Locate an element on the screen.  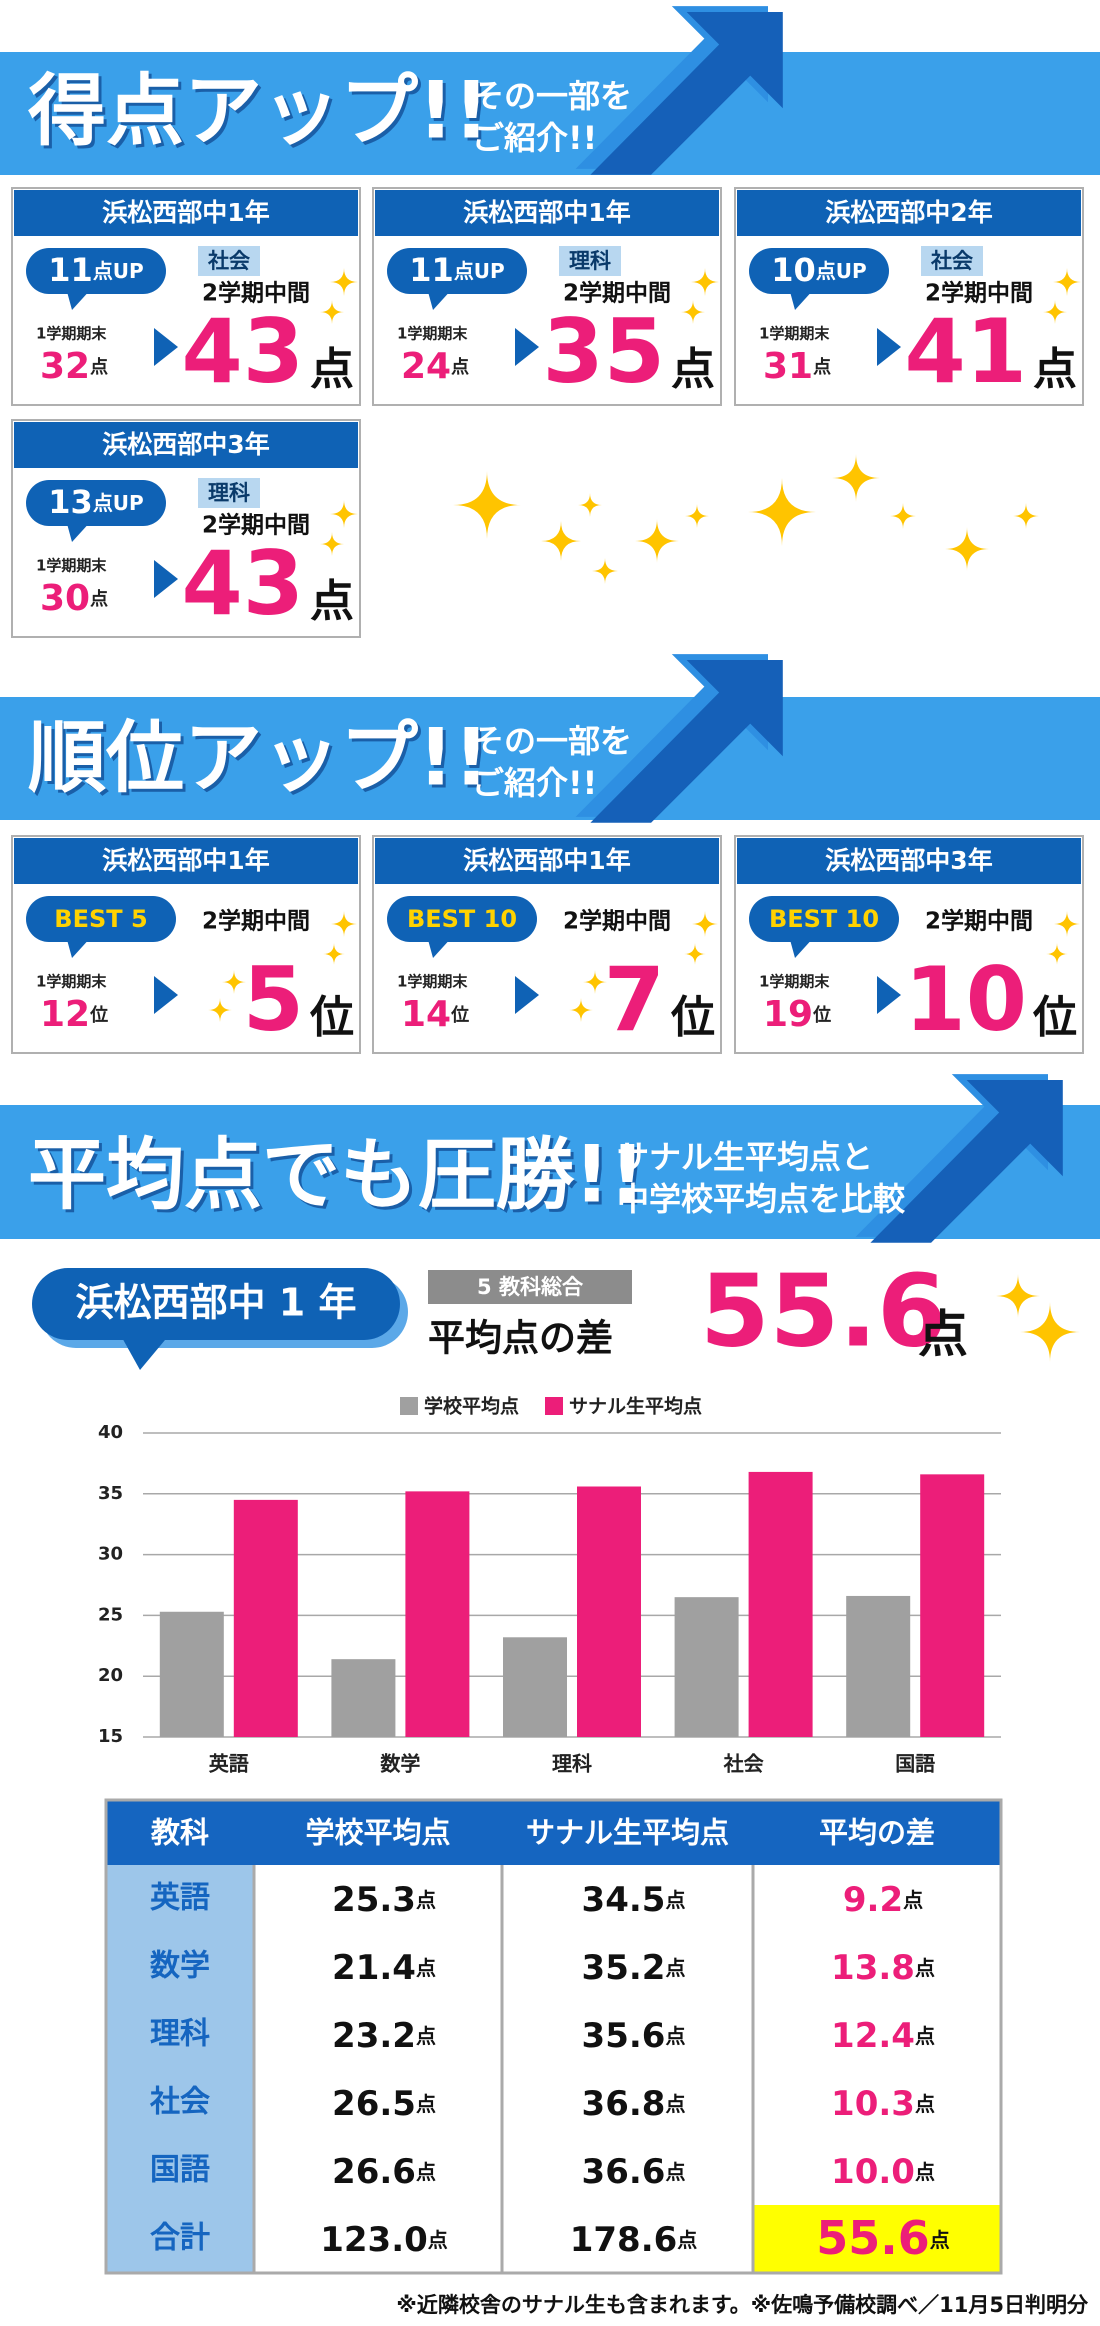
table-header-cell: 学校平均点 is located at coordinates (377, 1833).